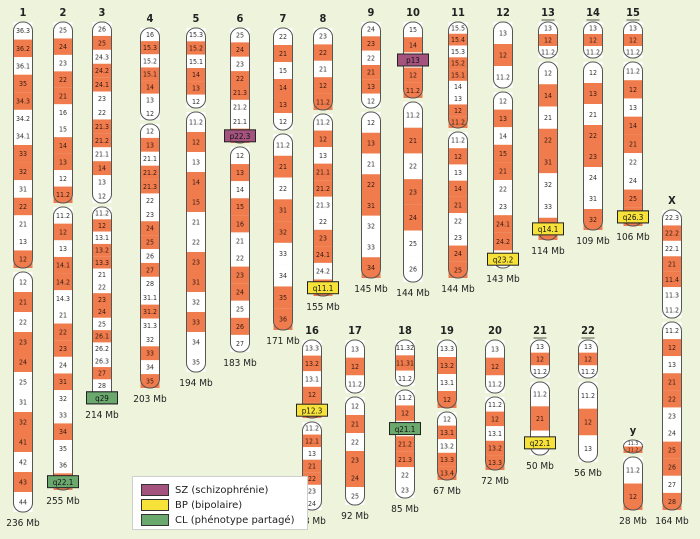 The height and width of the screenshot is (539, 700). I want to click on band-label: 11.3, so click(672, 295).